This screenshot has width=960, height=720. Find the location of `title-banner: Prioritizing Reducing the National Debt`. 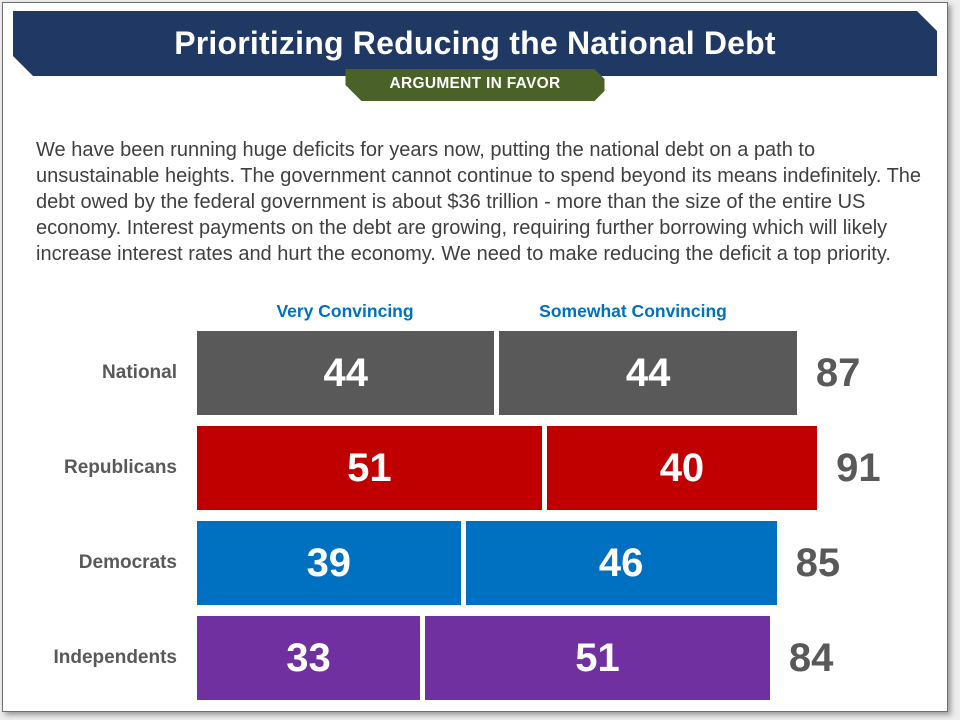

title-banner: Prioritizing Reducing the National Debt is located at coordinates (475, 43).